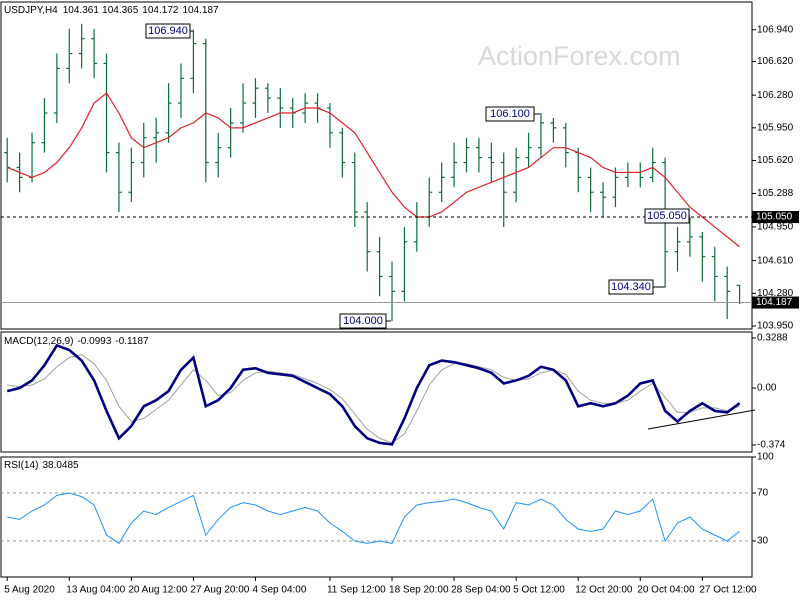  Describe the element at coordinates (772, 338) in the screenshot. I see `y-tick-label: 0.3288` at that location.